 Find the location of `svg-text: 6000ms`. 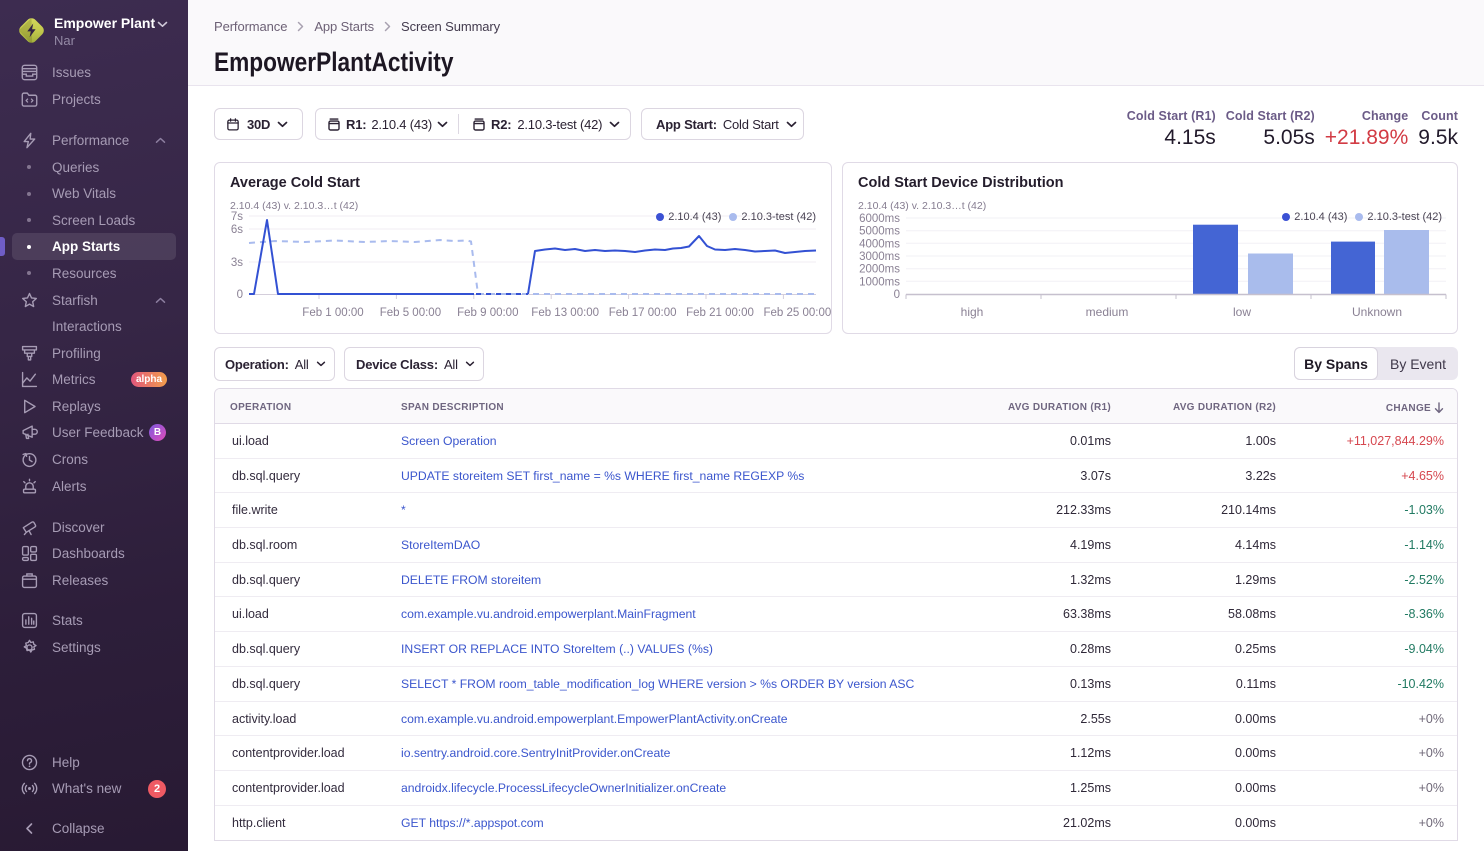

svg-text: 6000ms is located at coordinates (879, 219).